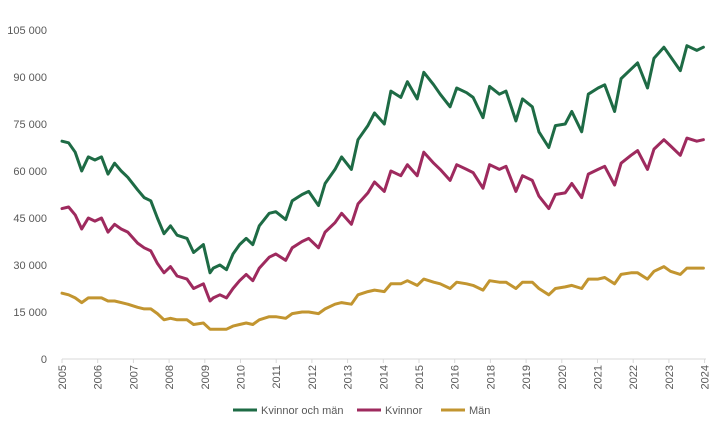  Describe the element at coordinates (30, 172) in the screenshot. I see `y-tick-label: 60 000` at that location.